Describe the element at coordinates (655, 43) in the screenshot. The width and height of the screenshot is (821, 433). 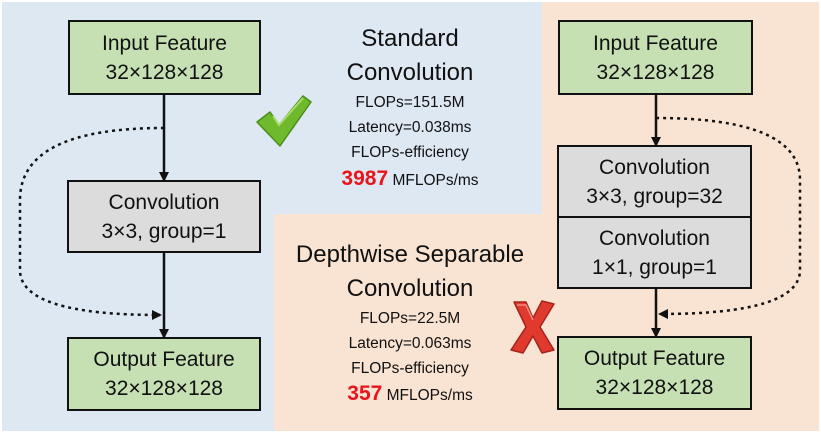
I see `depthwise-input-label: Input Feature` at that location.